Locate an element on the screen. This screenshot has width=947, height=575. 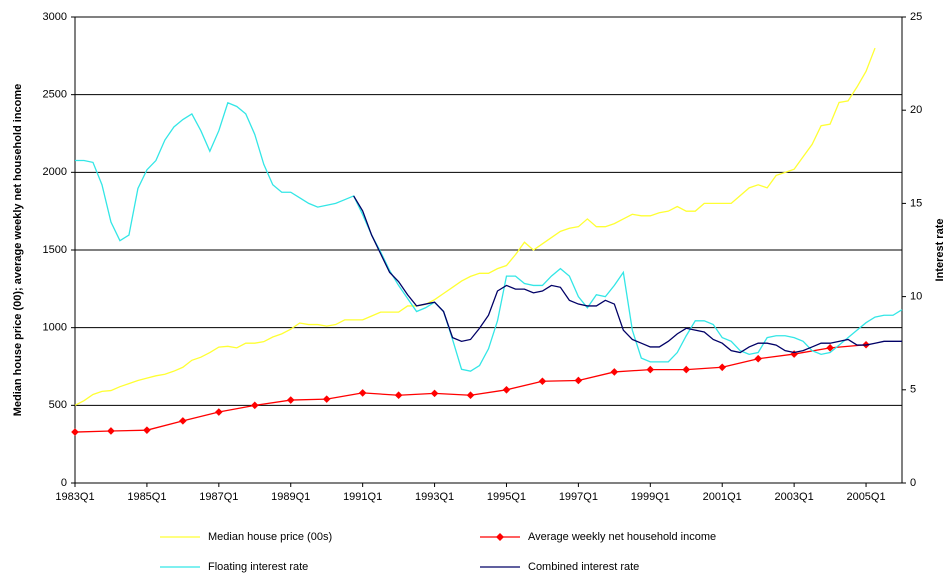
x-tick-label: 1993Q1 is located at coordinates (434, 497).